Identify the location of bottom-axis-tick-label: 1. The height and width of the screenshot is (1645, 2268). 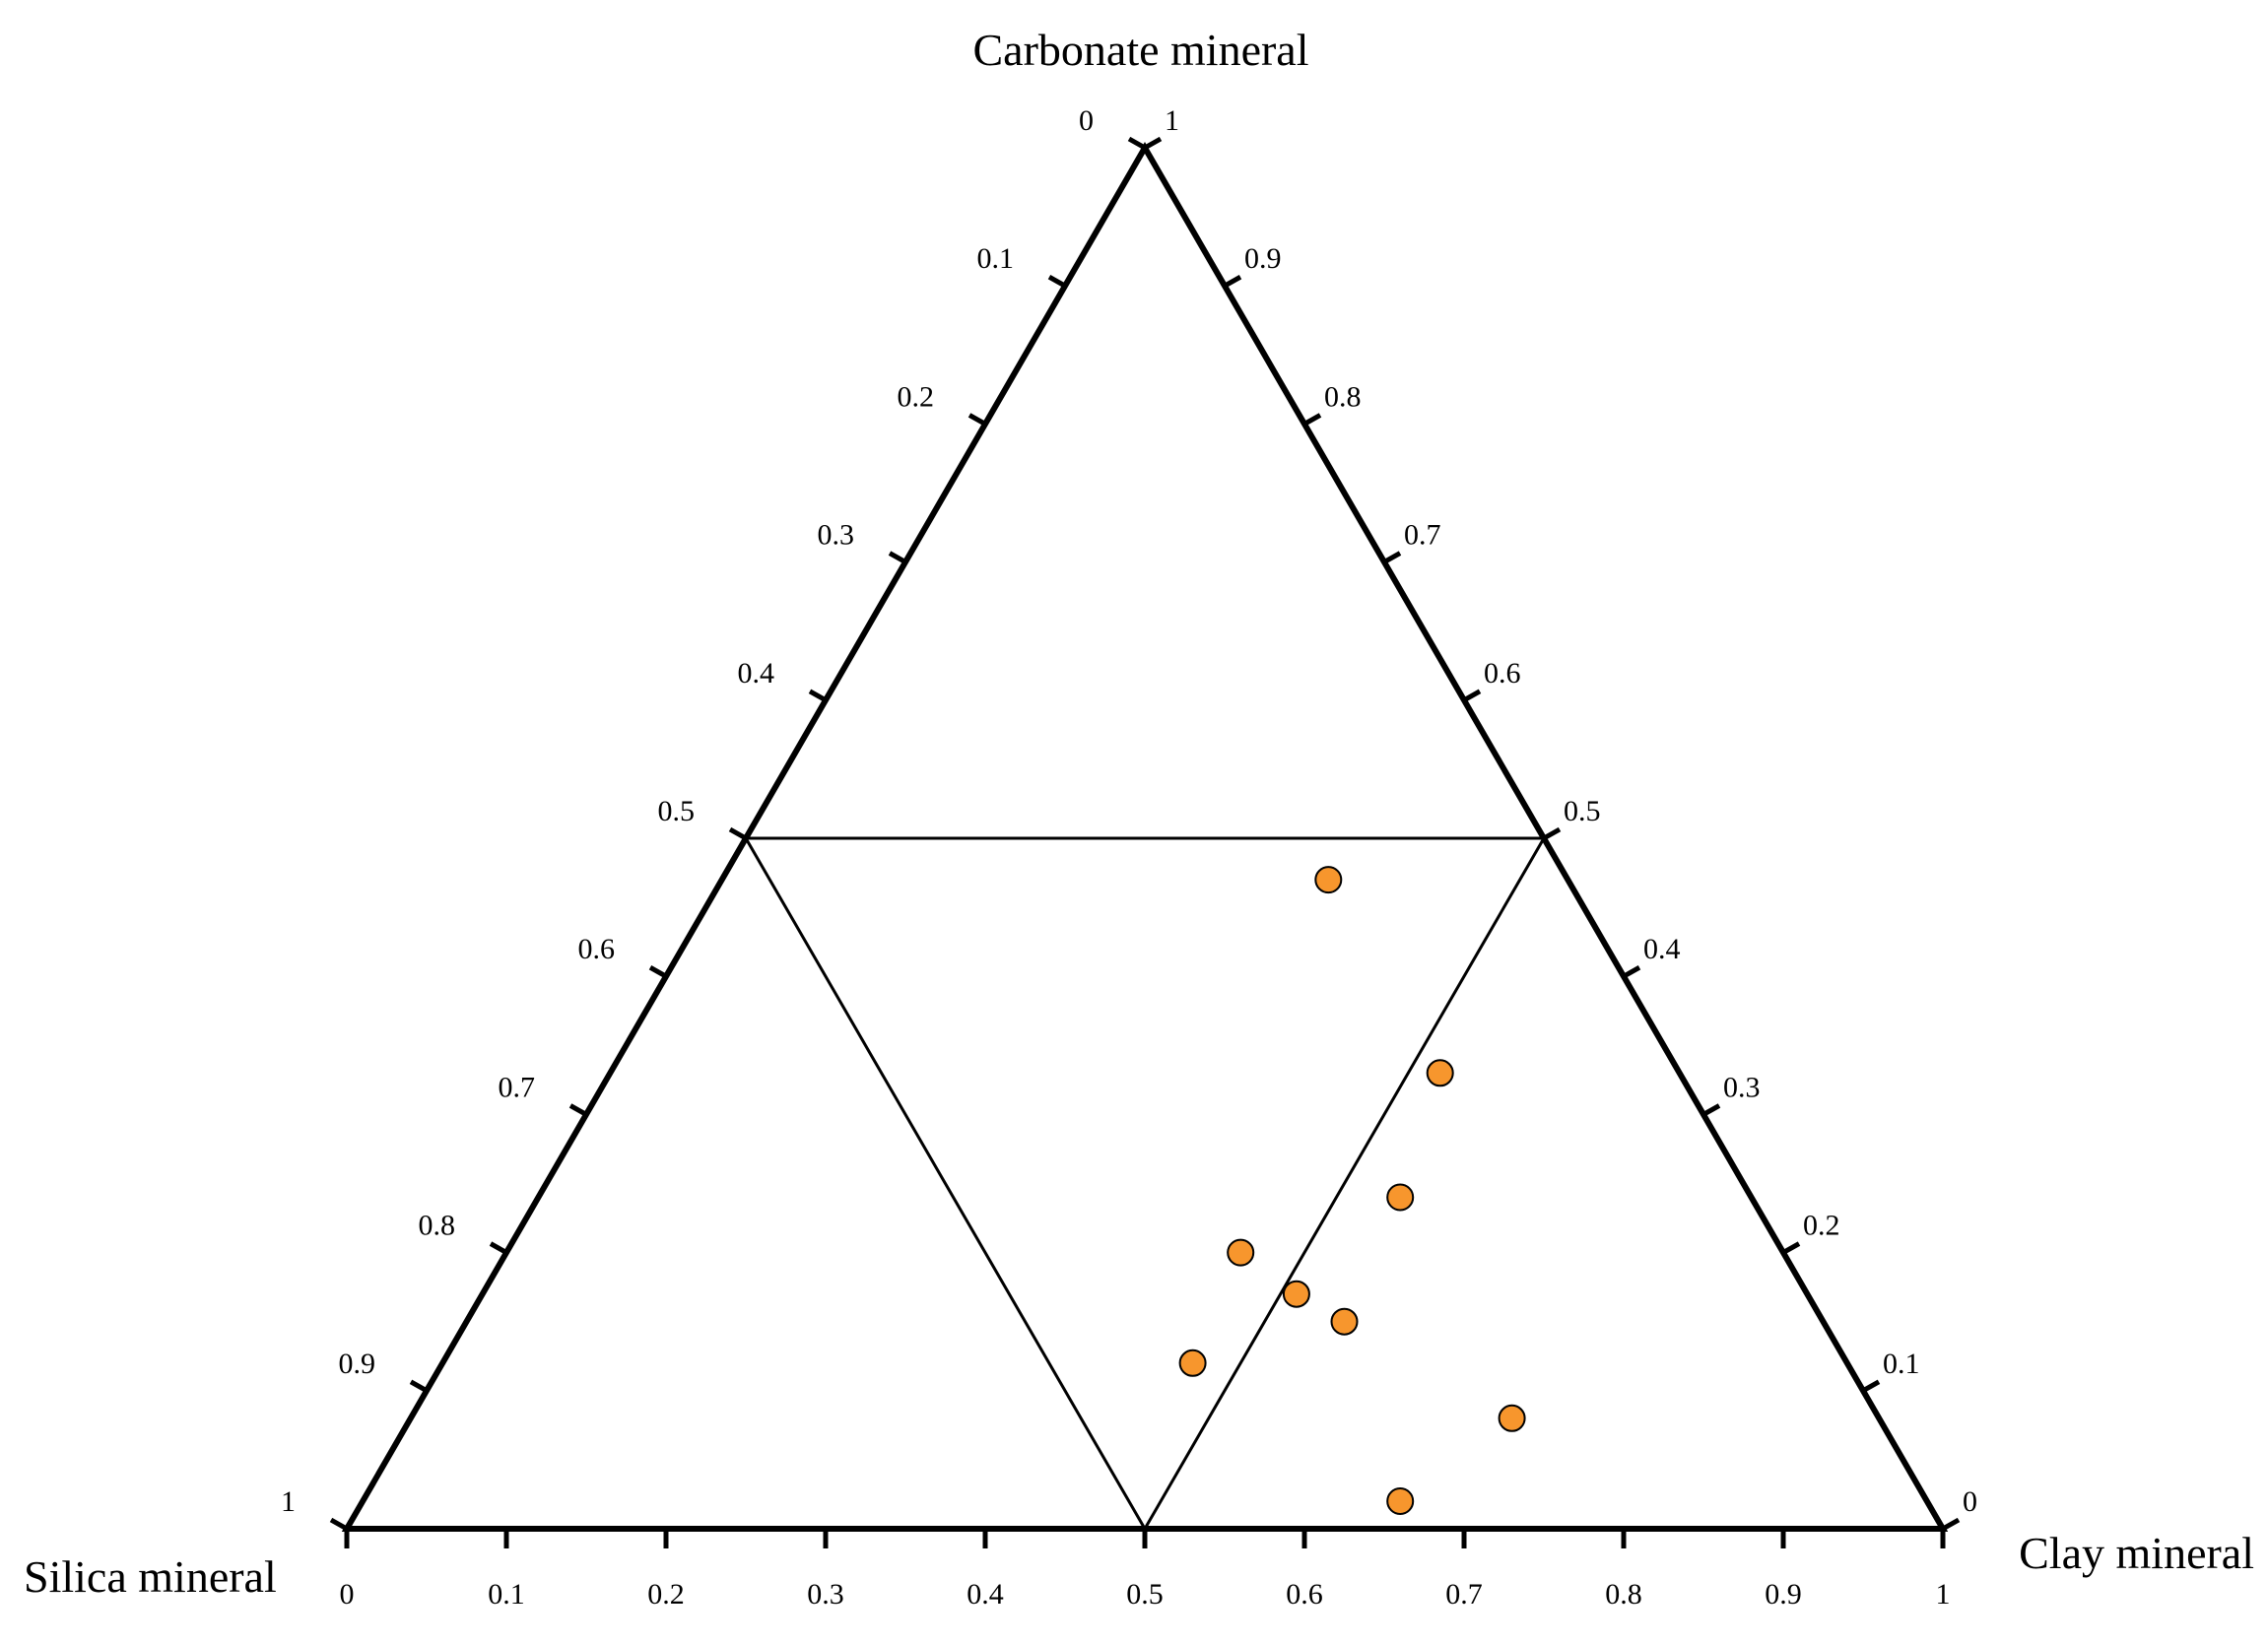
(1943, 1594).